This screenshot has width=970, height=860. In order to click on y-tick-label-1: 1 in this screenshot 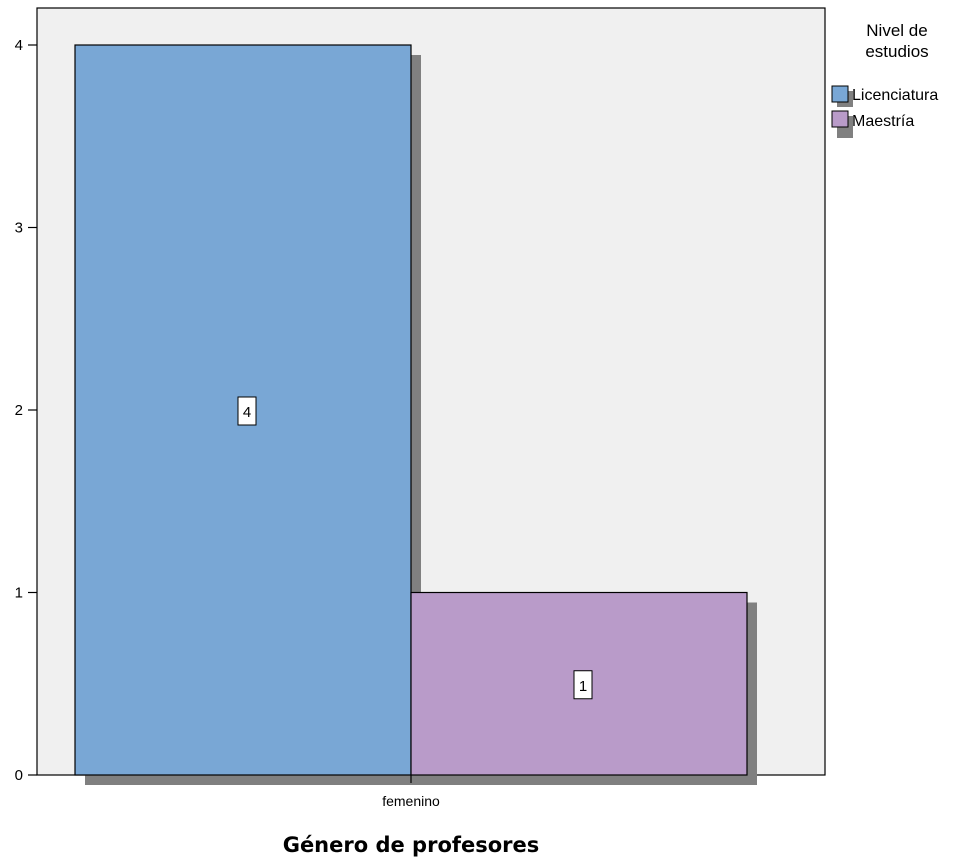, I will do `click(19, 593)`.